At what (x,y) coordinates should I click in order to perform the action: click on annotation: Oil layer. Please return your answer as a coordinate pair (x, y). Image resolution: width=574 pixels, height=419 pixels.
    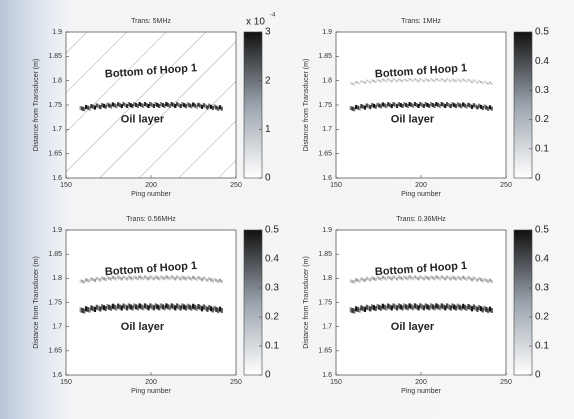
    Looking at the image, I should click on (143, 327).